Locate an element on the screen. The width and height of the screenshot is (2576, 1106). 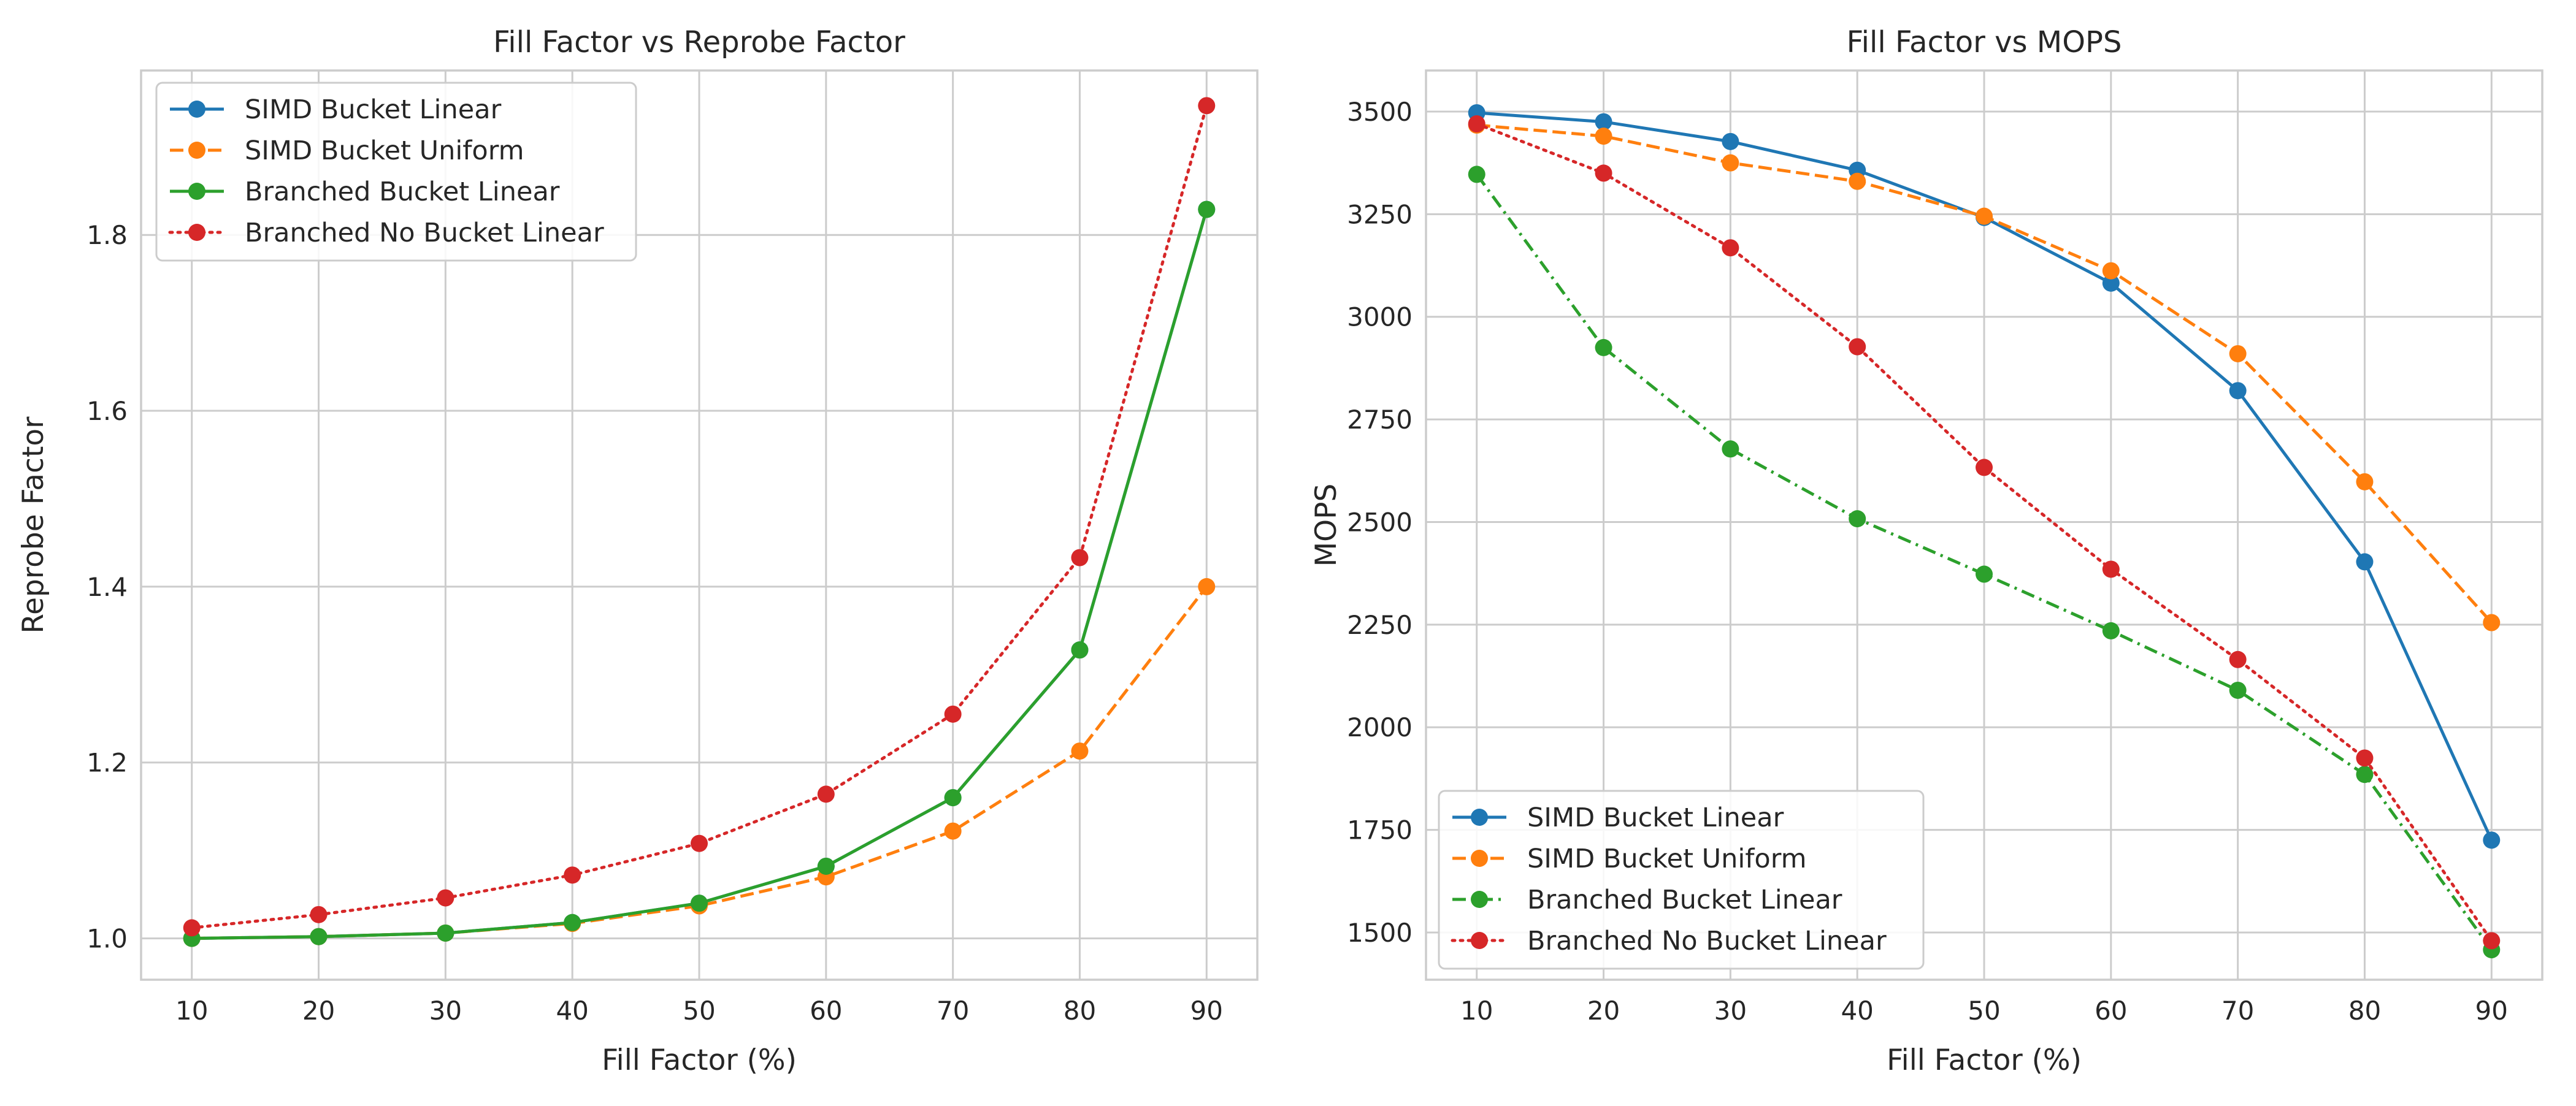
y-tick-label: 3000 is located at coordinates (1380, 317).